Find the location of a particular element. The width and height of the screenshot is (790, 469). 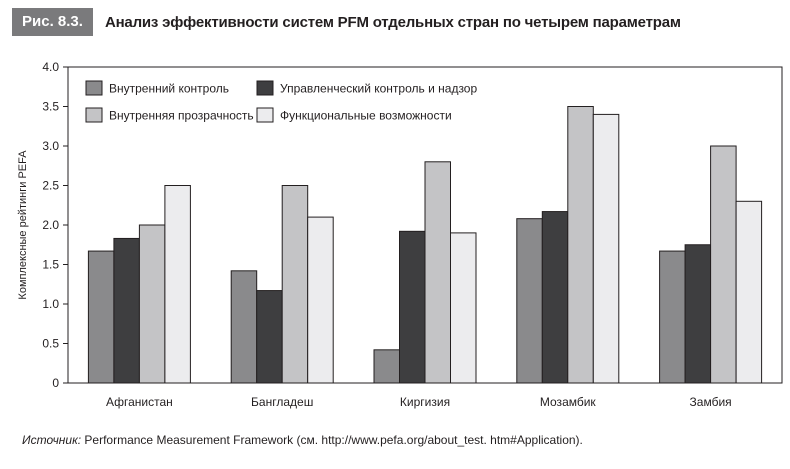

y-tick-label: 4.0 is located at coordinates (50, 67).